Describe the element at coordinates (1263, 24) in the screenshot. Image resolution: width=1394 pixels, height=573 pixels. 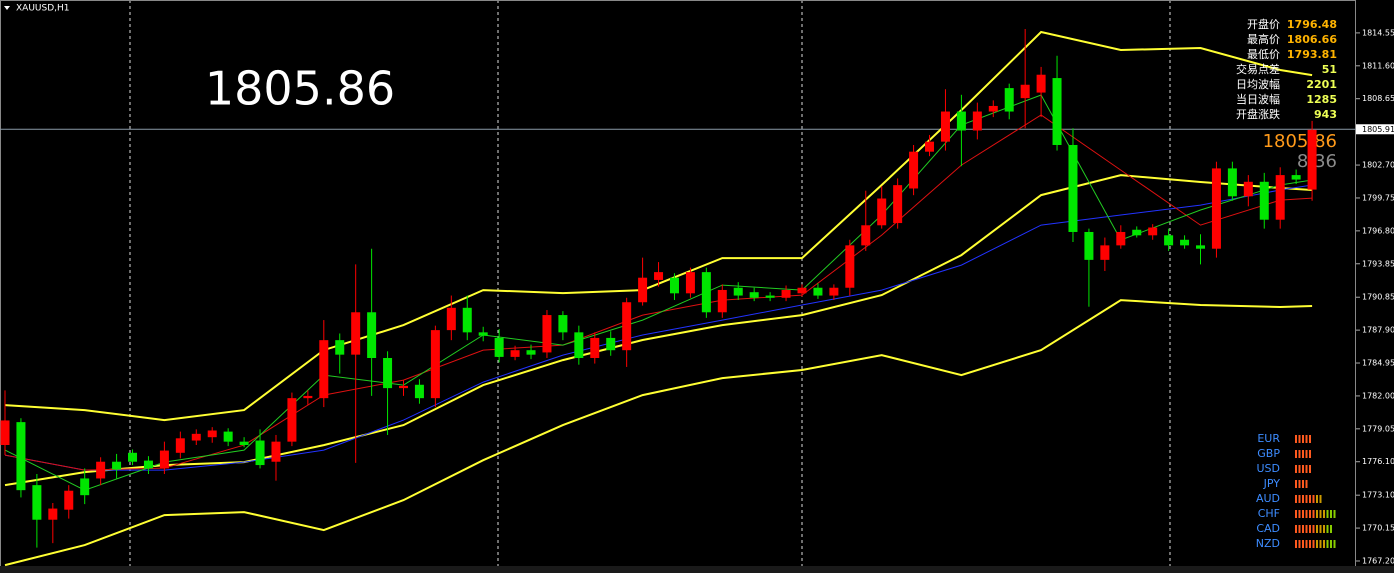
I see `info-label: 开盘价` at that location.